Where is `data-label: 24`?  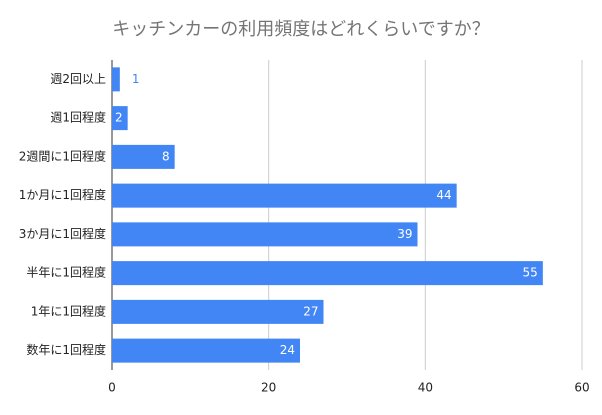 data-label: 24 is located at coordinates (287, 350).